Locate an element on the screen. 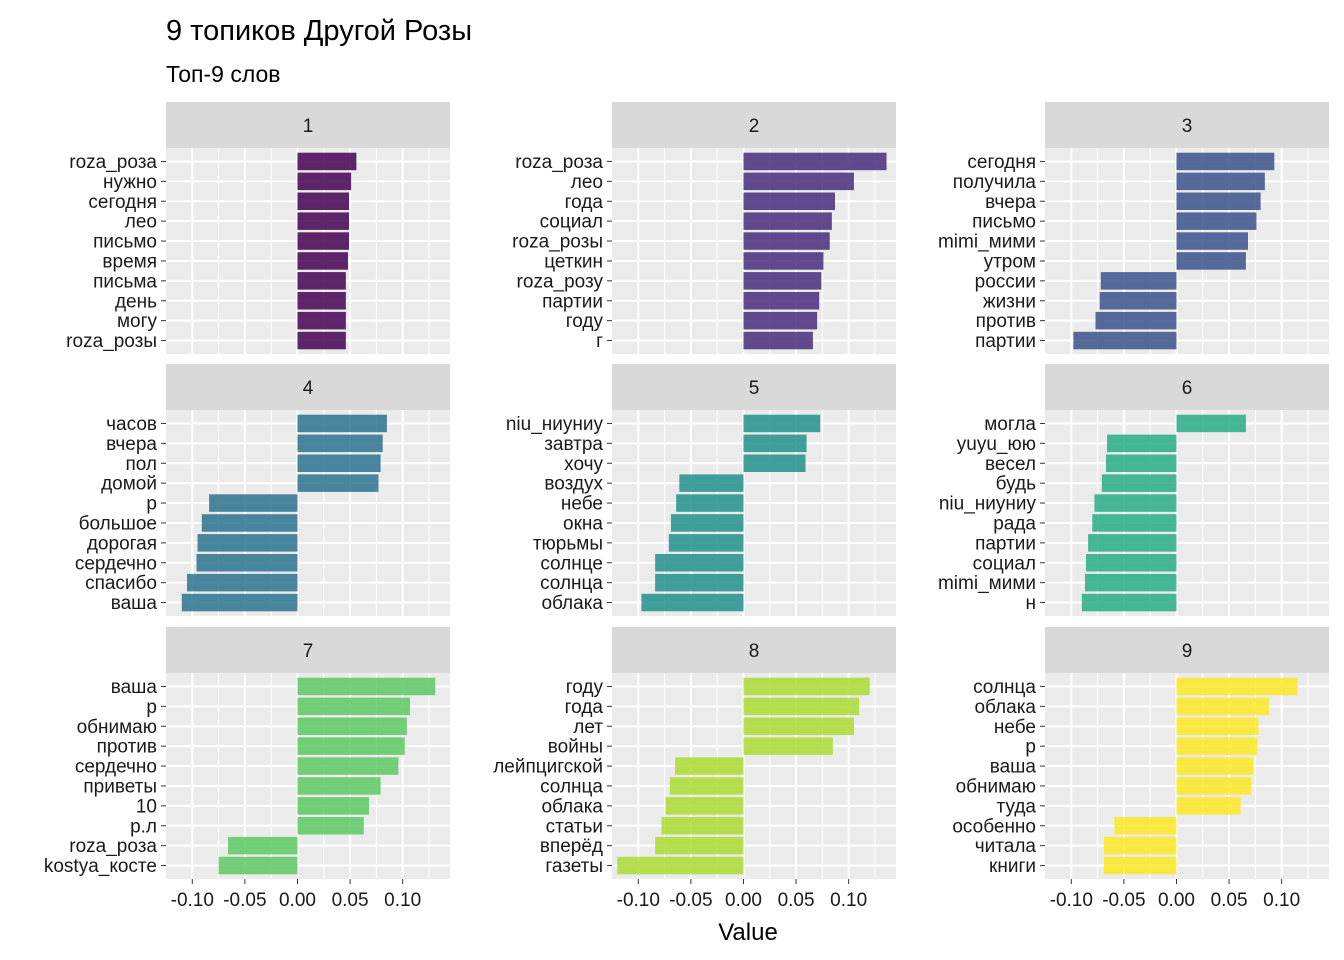  facet-strip-label: 9 is located at coordinates (1187, 651).